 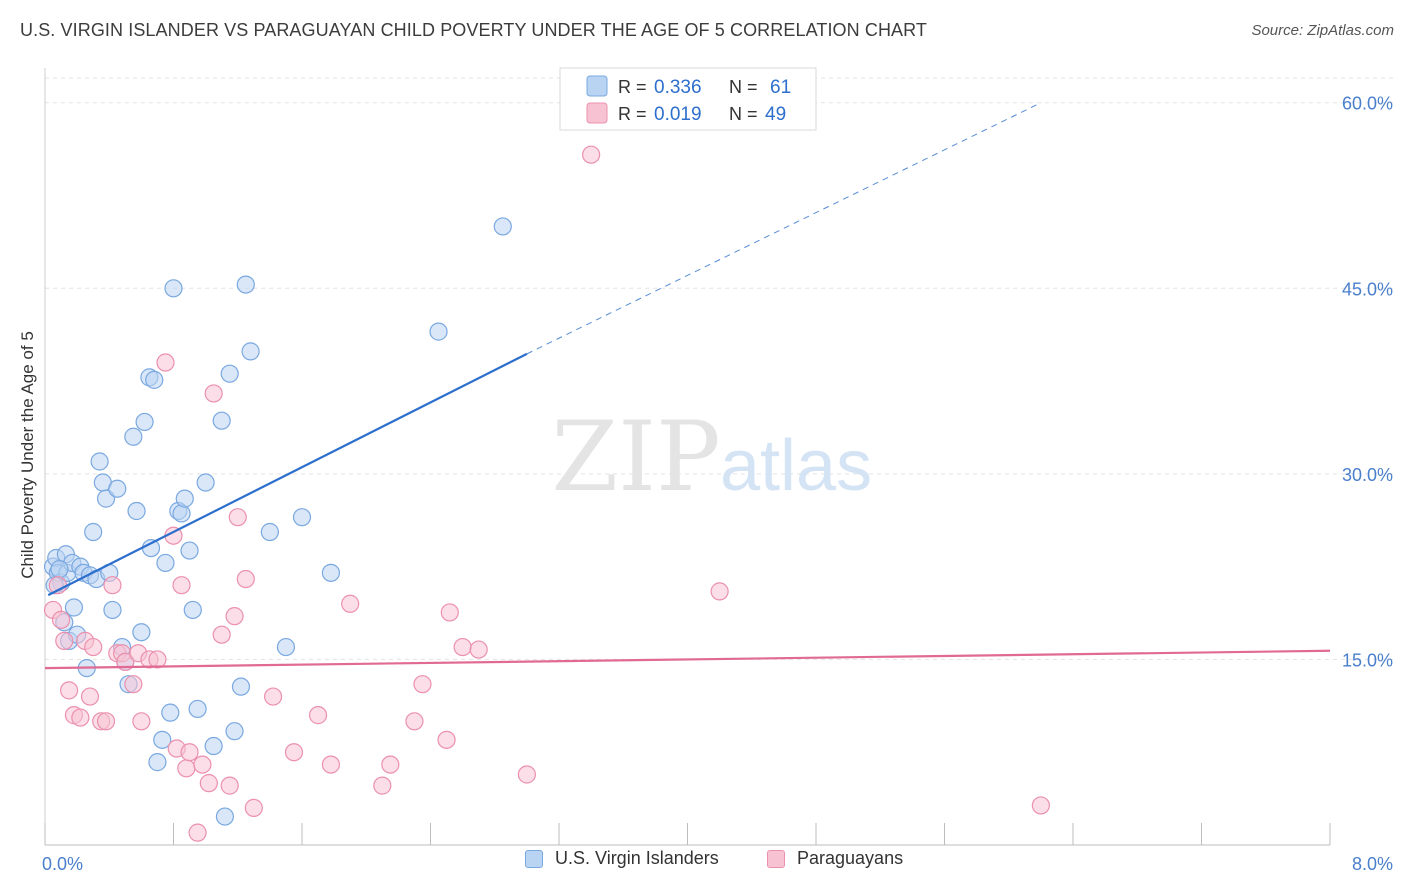 What do you see at coordinates (743, 87) in the screenshot?
I see `legend-n-label-1: N =` at bounding box center [743, 87].